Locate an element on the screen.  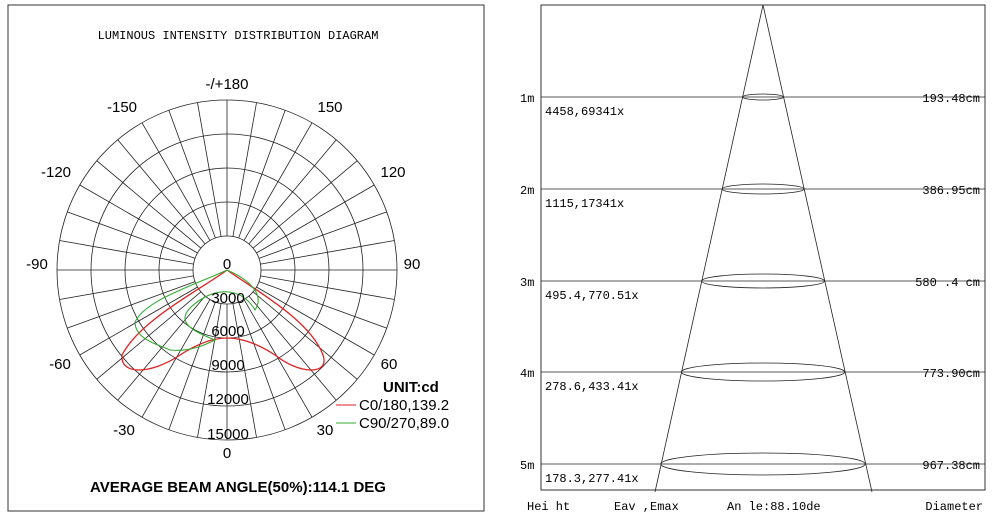
illuminance-label: 178.3,277.41x is located at coordinates (592, 479).